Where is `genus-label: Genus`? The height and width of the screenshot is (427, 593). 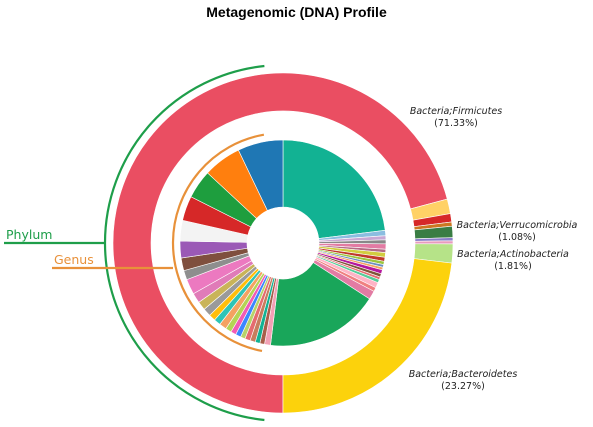 genus-label: Genus is located at coordinates (74, 259).